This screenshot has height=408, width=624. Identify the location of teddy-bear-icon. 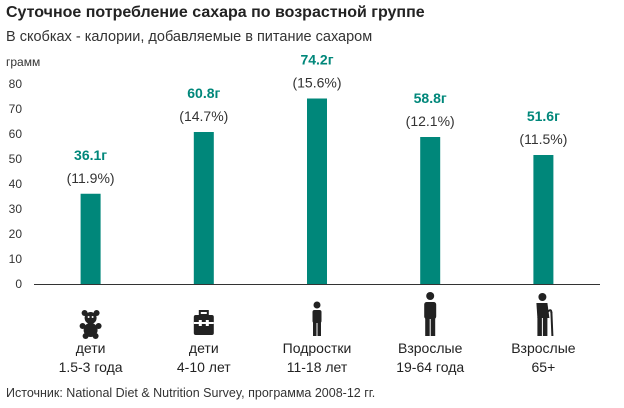
(90, 324).